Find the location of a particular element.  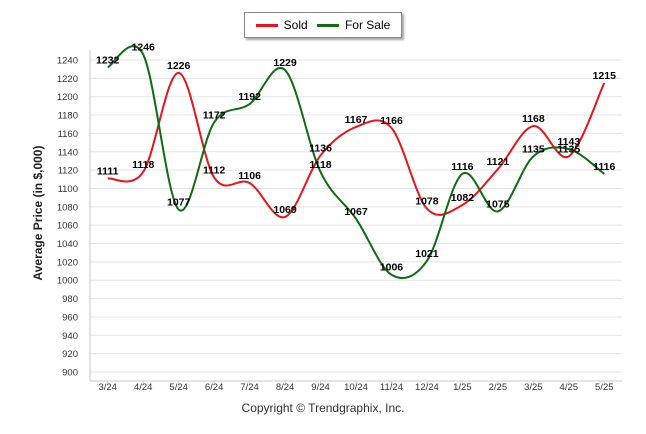

data-label-for-sale: 1172 is located at coordinates (214, 115).